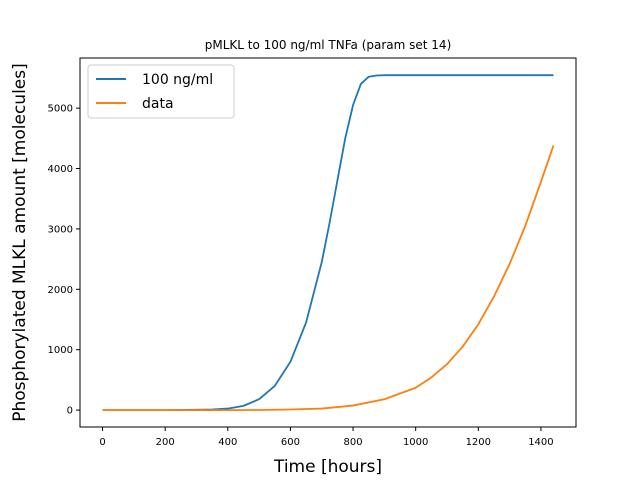 The height and width of the screenshot is (480, 640). Describe the element at coordinates (60, 109) in the screenshot. I see `y-tick-label: 5000` at that location.